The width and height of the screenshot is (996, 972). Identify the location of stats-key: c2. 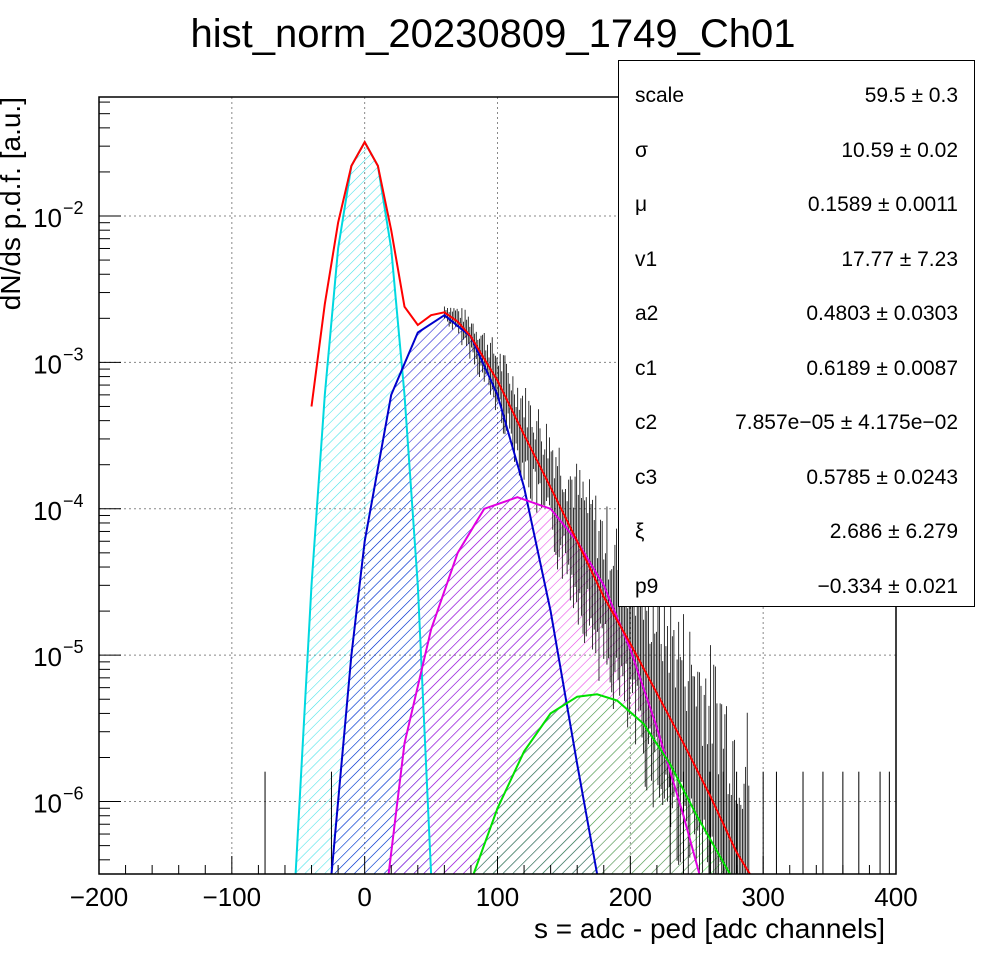
(646, 422).